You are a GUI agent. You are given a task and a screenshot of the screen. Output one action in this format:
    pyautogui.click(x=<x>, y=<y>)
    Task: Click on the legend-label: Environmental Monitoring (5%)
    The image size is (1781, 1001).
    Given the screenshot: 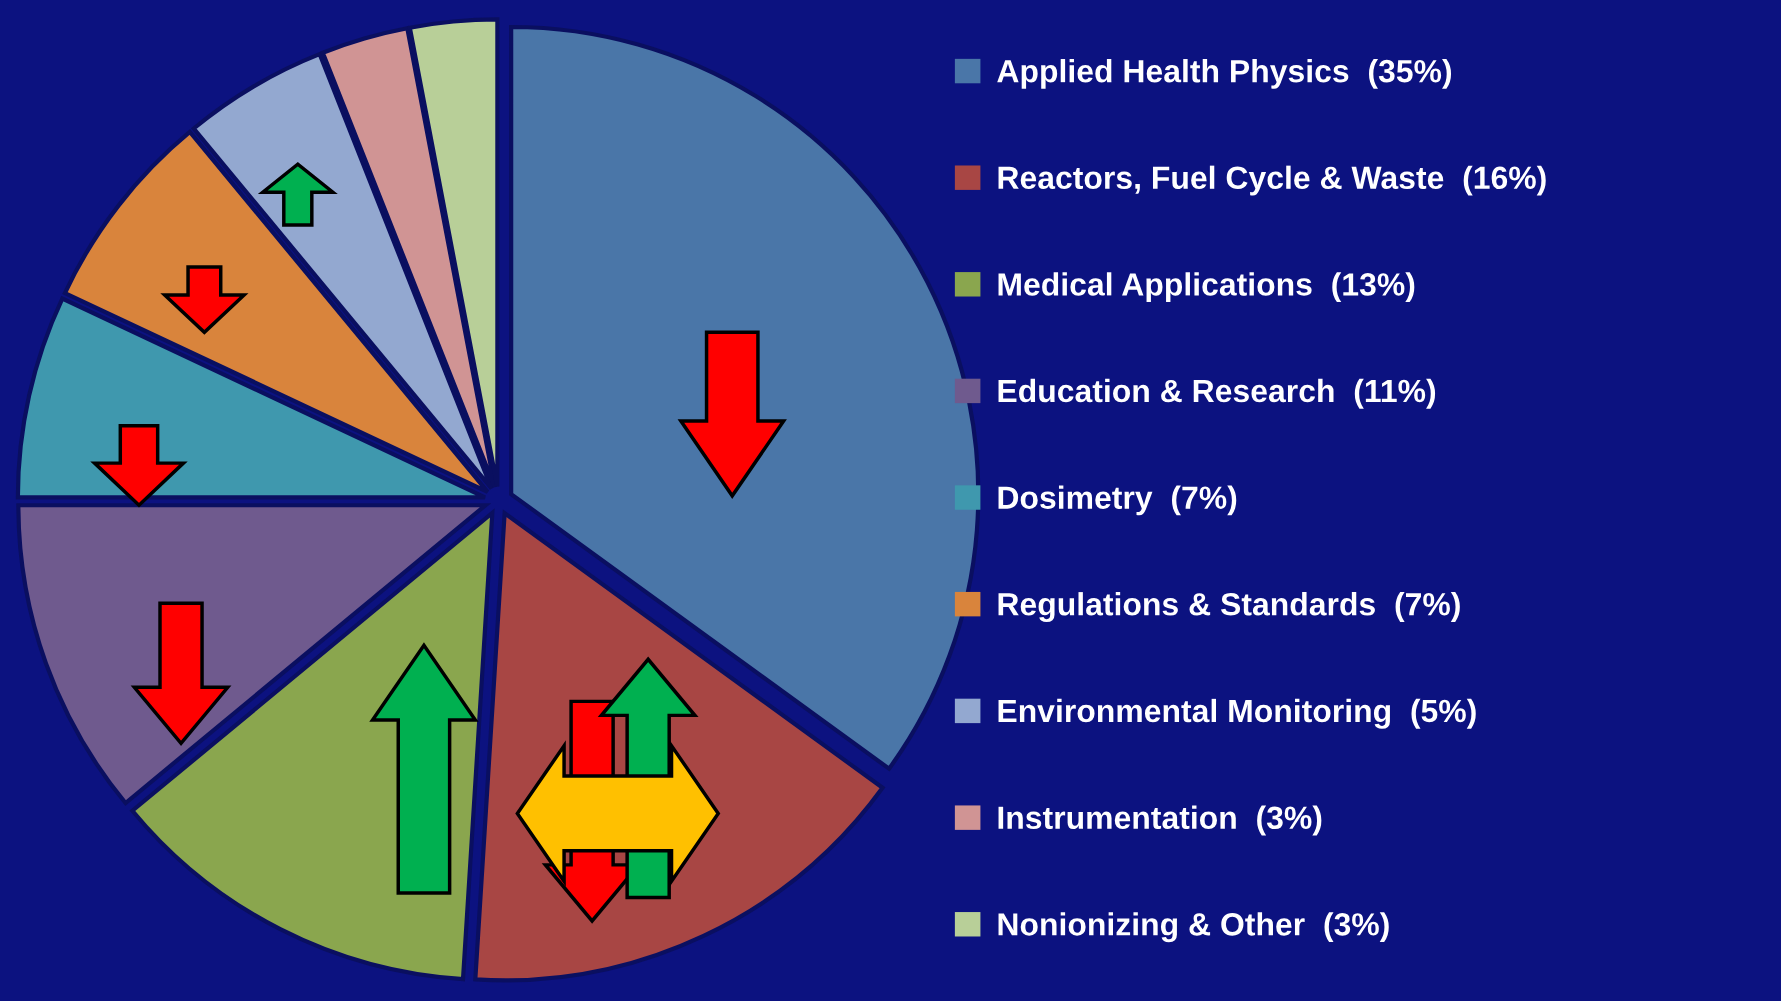 What is the action you would take?
    pyautogui.click(x=1237, y=713)
    